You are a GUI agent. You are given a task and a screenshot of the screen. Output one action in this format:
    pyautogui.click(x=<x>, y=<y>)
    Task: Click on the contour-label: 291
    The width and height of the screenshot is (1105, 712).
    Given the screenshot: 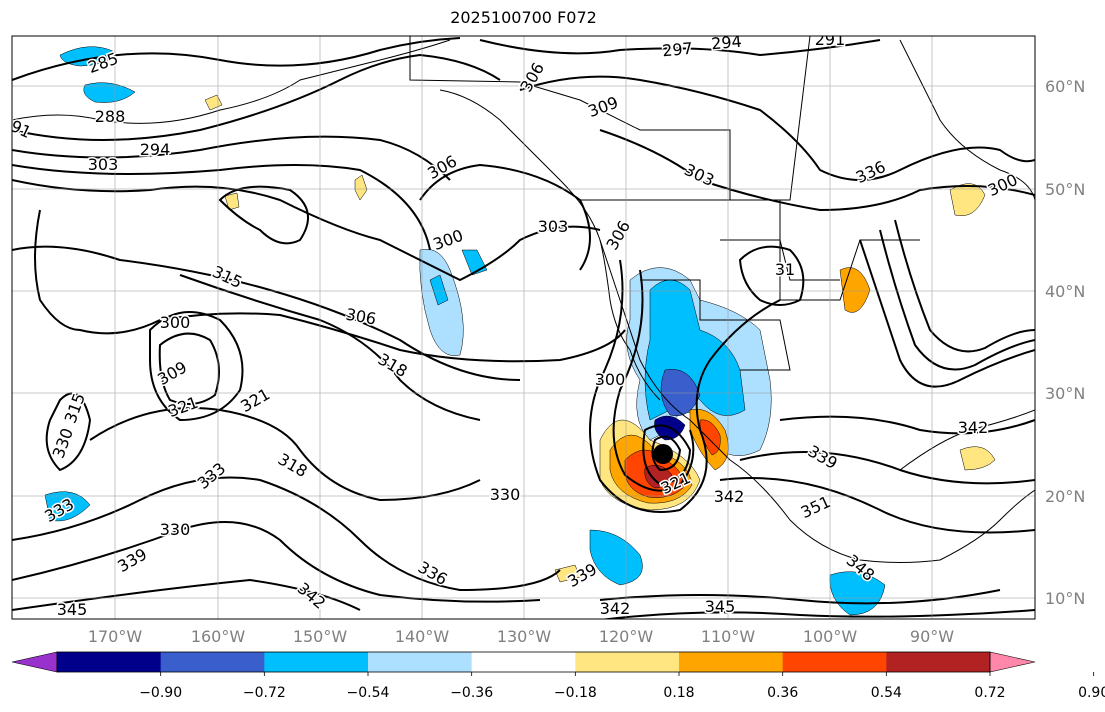 What is the action you would take?
    pyautogui.click(x=830, y=39)
    